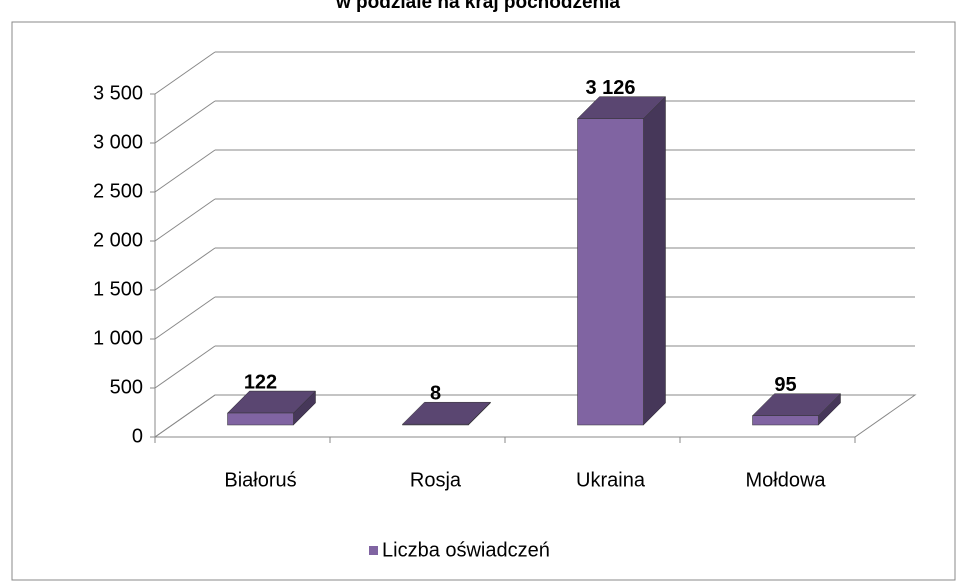 The width and height of the screenshot is (956, 581). I want to click on y-tick-label: 500, so click(126, 387).